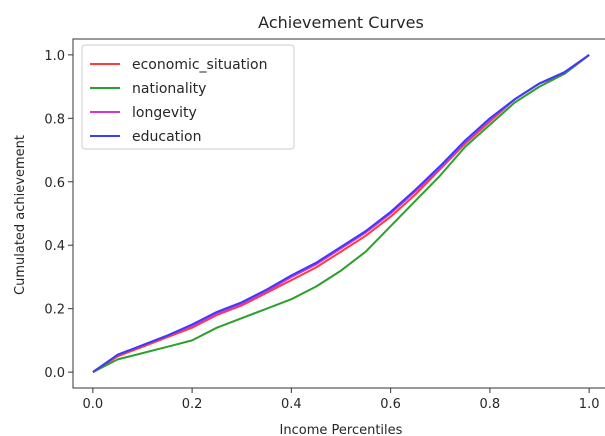 The height and width of the screenshot is (436, 605). Describe the element at coordinates (341, 22) in the screenshot. I see `chart-title: Achievement Curves` at that location.